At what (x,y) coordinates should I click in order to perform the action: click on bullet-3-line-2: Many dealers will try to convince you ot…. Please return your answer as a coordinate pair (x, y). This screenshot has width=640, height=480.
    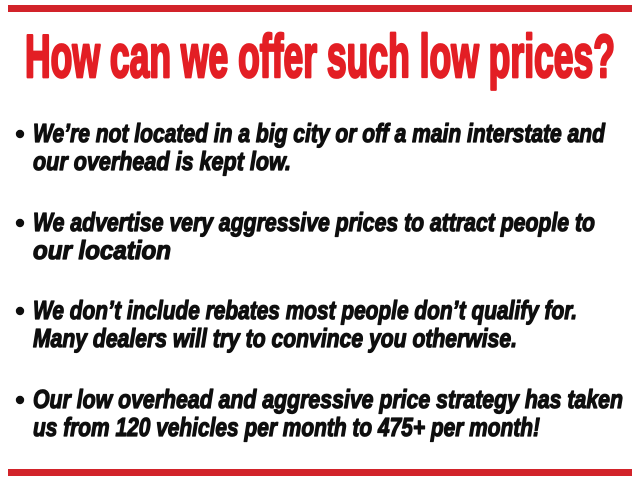
    Looking at the image, I should click on (275, 338).